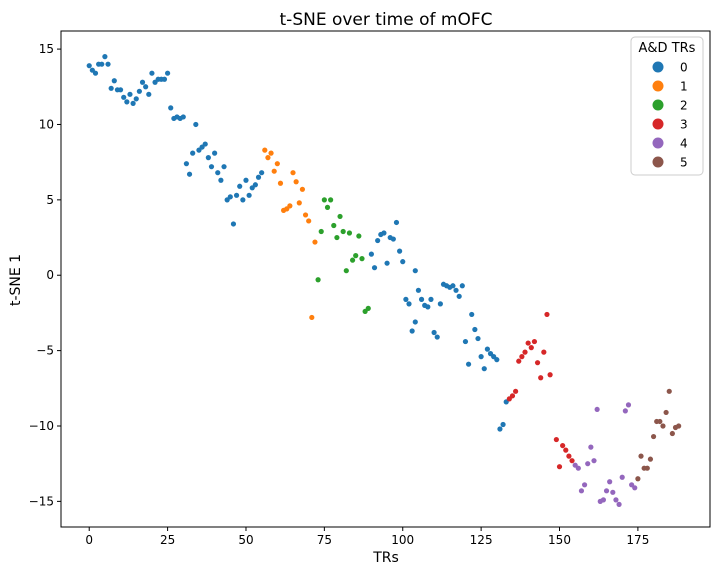 This screenshot has width=720, height=576. Describe the element at coordinates (245, 540) in the screenshot. I see `x-tick-label-50: 50` at that location.